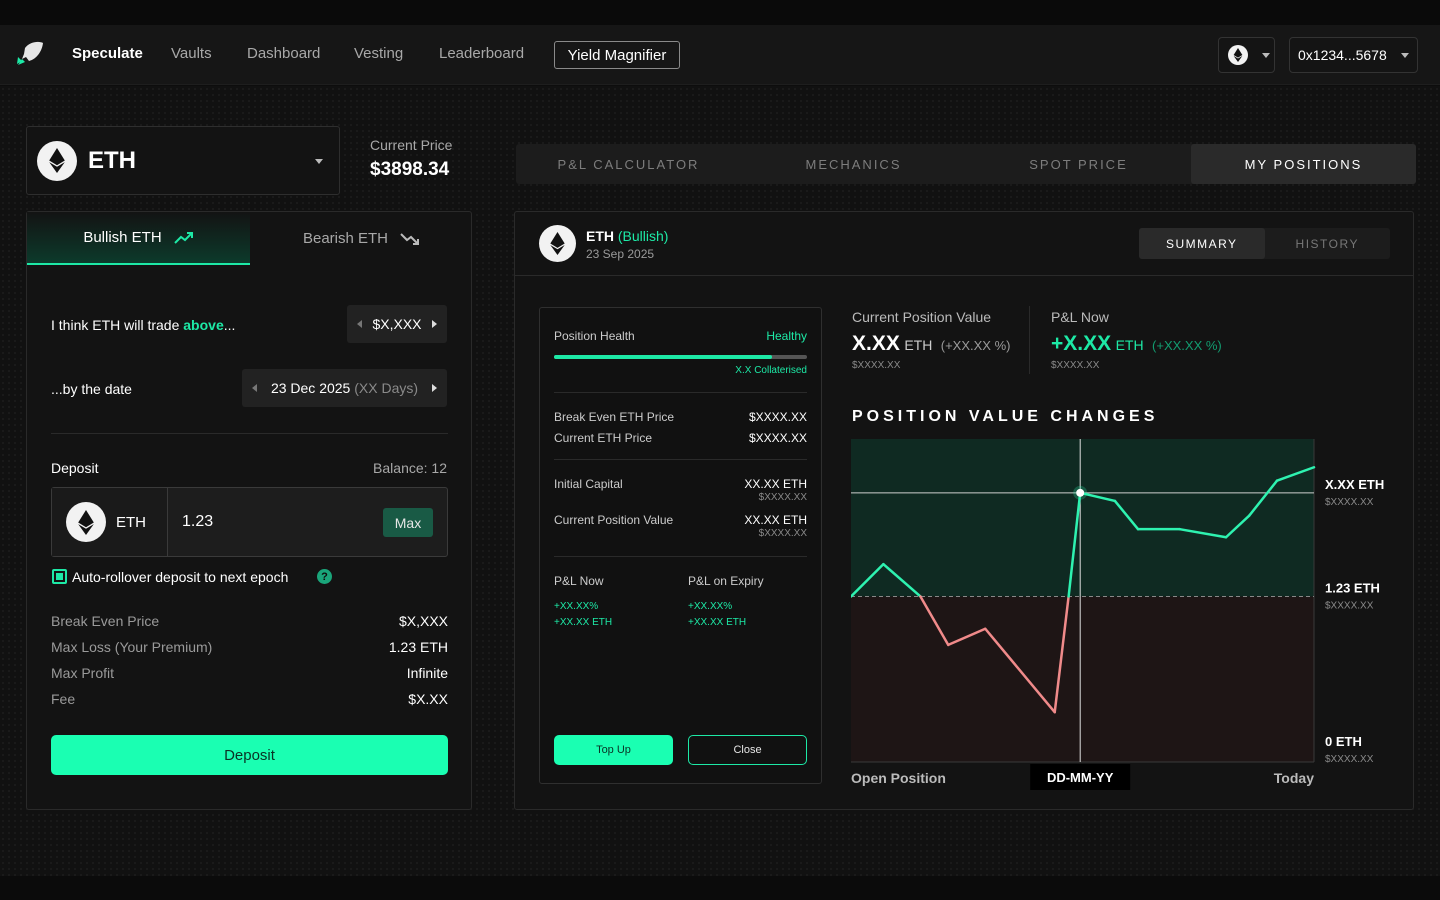 The height and width of the screenshot is (900, 1440). What do you see at coordinates (132, 647) in the screenshot?
I see `stat-label: Max Loss (Your Premium)` at bounding box center [132, 647].